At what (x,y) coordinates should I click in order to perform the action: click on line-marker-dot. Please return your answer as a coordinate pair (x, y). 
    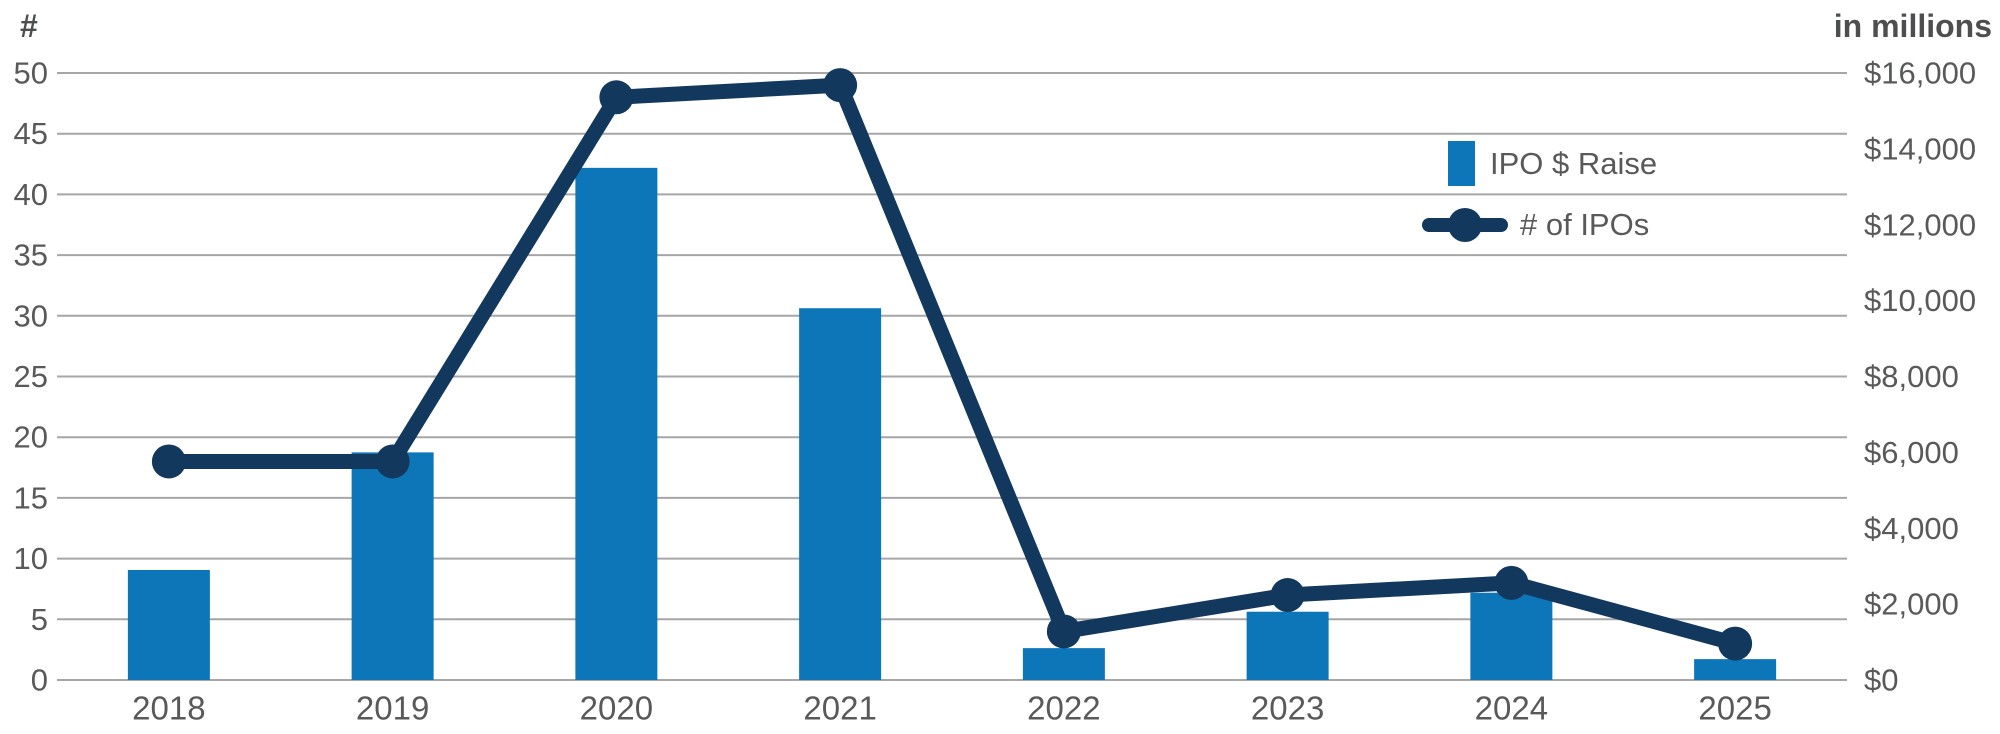
    Looking at the image, I should click on (1465, 224).